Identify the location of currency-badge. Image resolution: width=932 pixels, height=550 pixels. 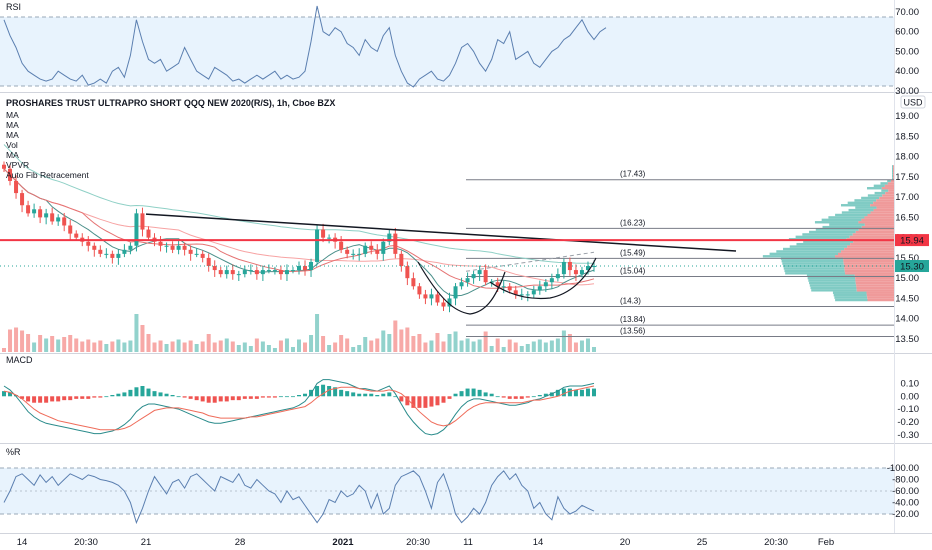
(913, 102).